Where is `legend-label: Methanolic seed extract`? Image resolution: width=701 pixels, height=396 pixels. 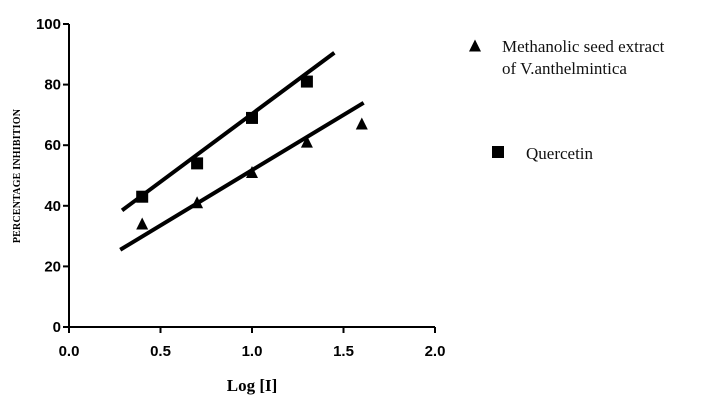
legend-label: Methanolic seed extract is located at coordinates (583, 46).